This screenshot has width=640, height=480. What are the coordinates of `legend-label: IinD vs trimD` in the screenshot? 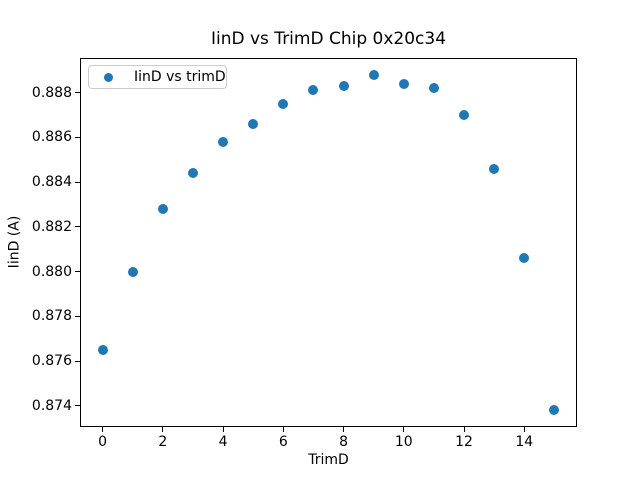 It's located at (180, 77).